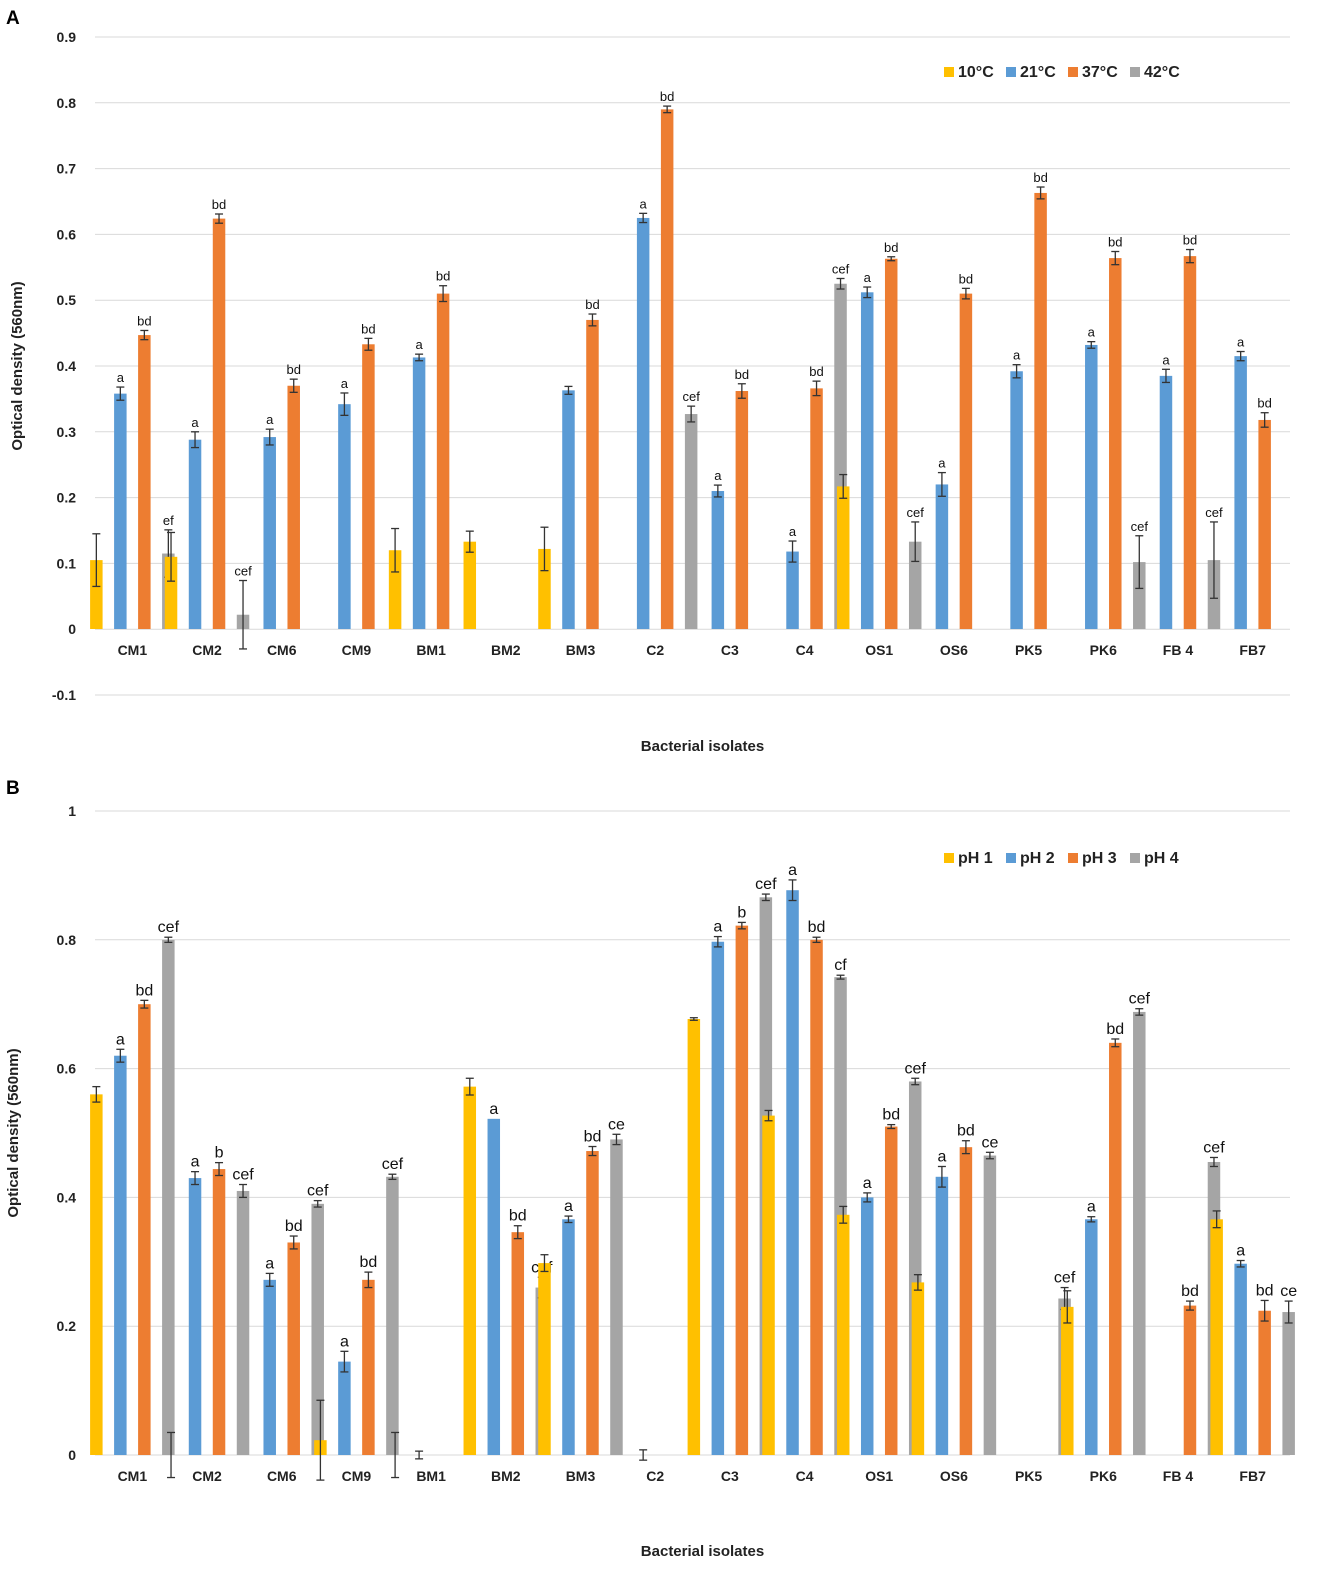 This screenshot has width=1325, height=1579. Describe the element at coordinates (581, 650) in the screenshot. I see `x-tick-label: BM3` at that location.